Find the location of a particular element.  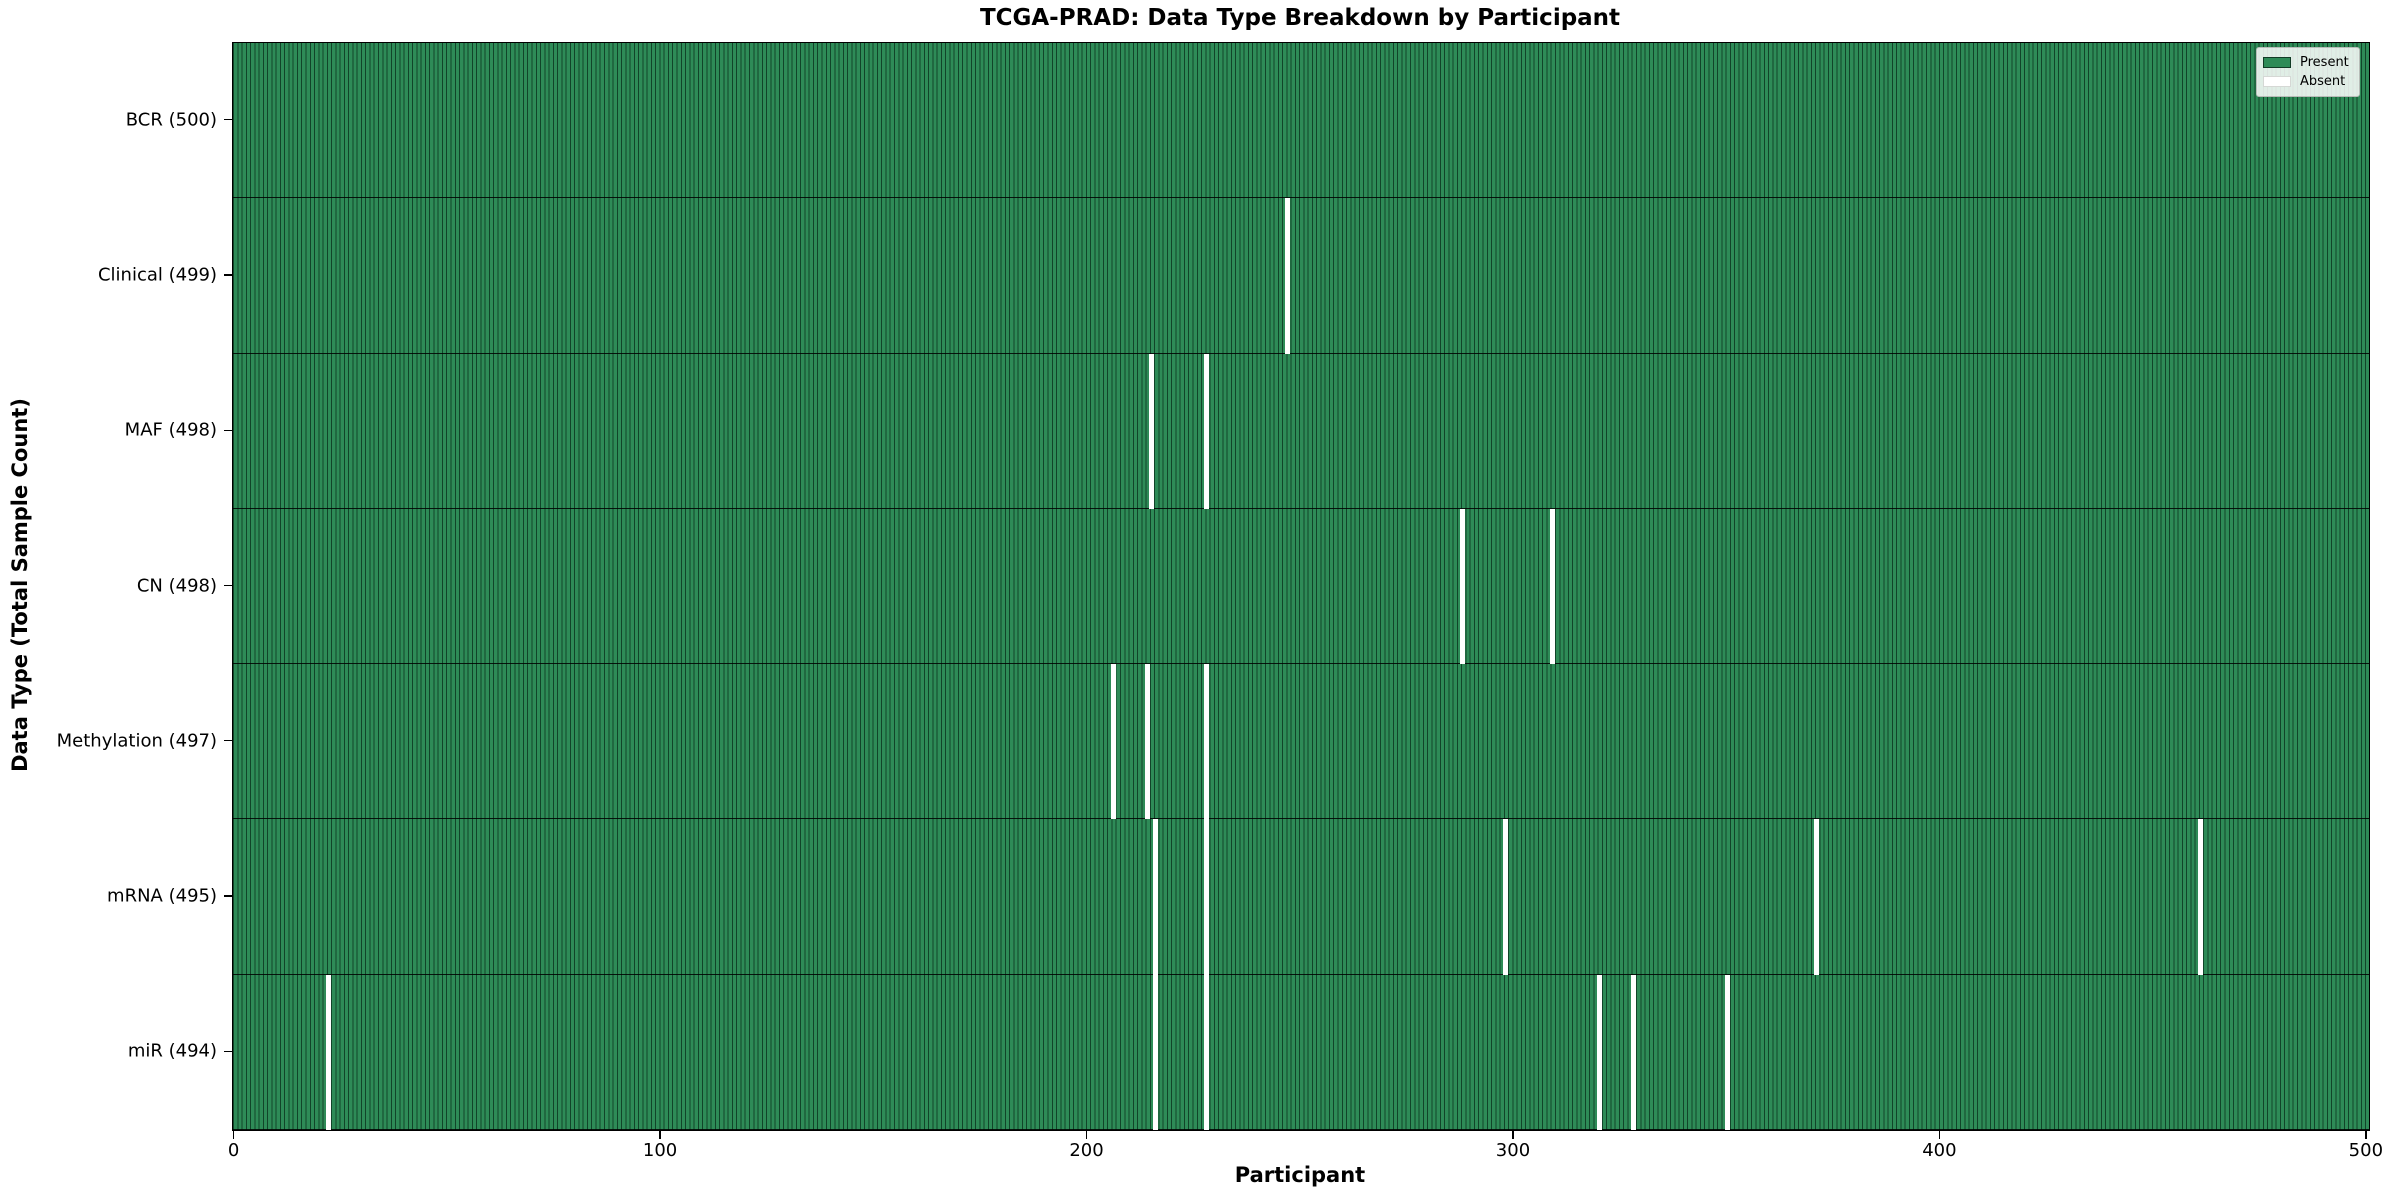

y-tick-label-cn: CN (498) is located at coordinates (176, 585).